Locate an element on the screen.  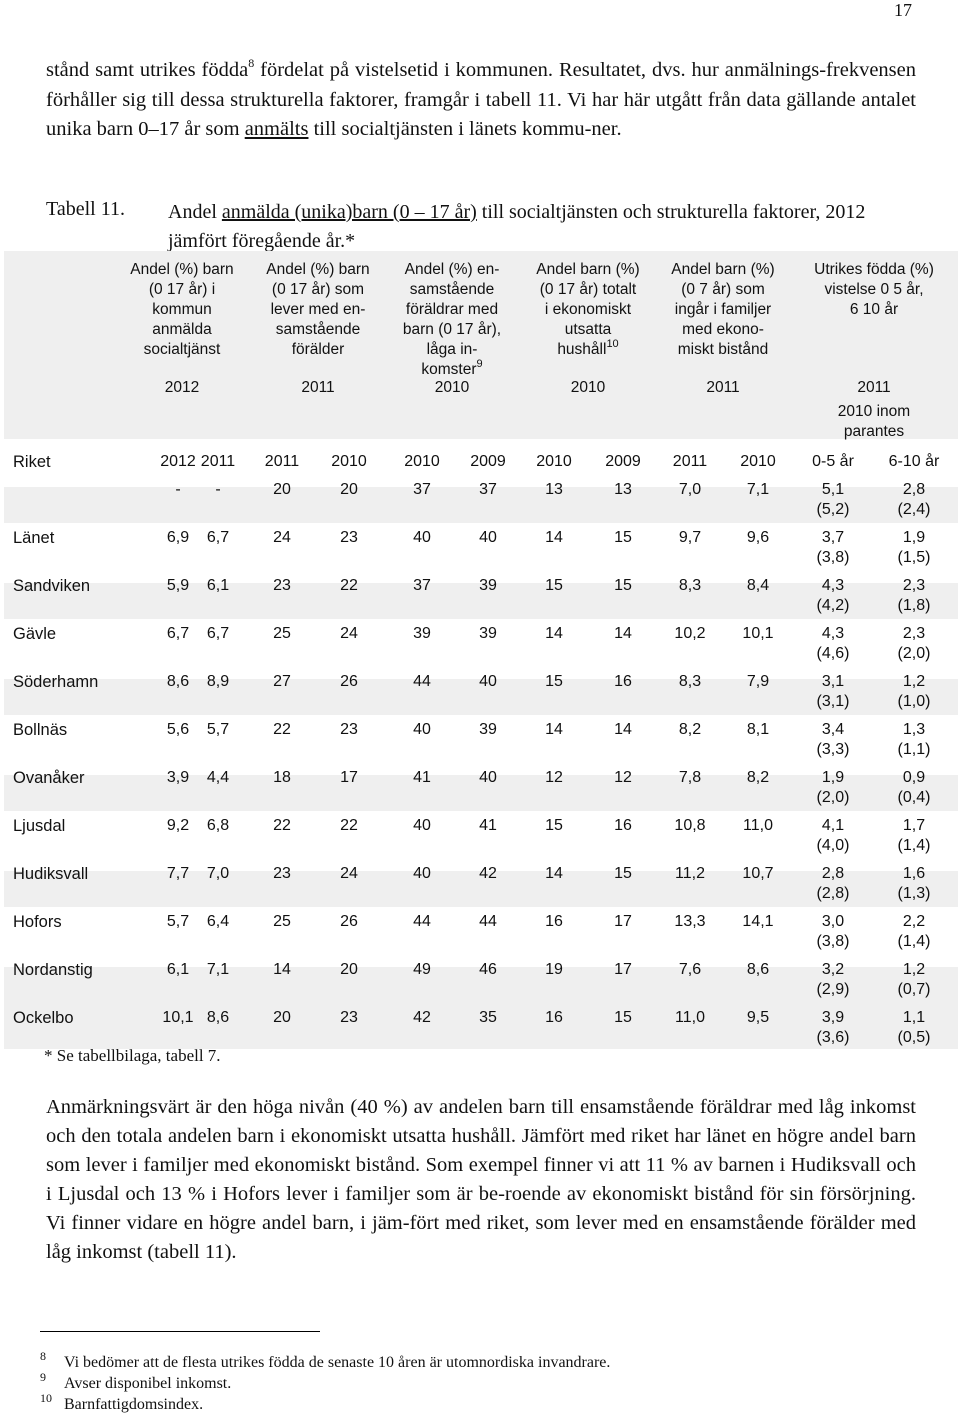
data-cell: 6,7 is located at coordinates (218, 633).